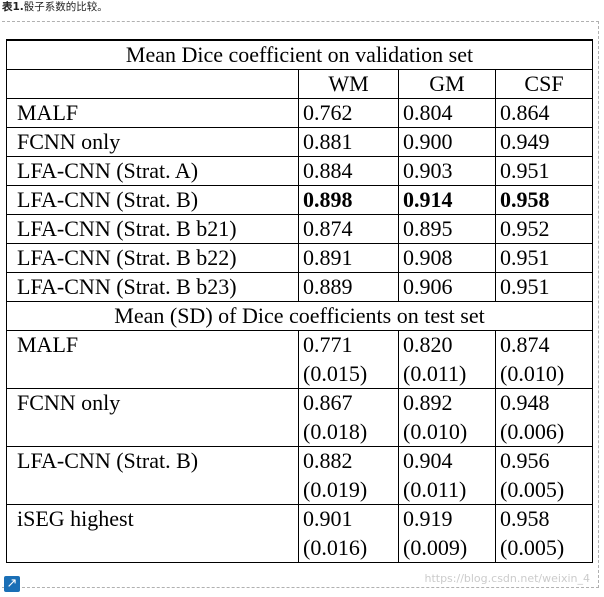 The image size is (604, 597). I want to click on cell-wm: 0.881, so click(348, 142).